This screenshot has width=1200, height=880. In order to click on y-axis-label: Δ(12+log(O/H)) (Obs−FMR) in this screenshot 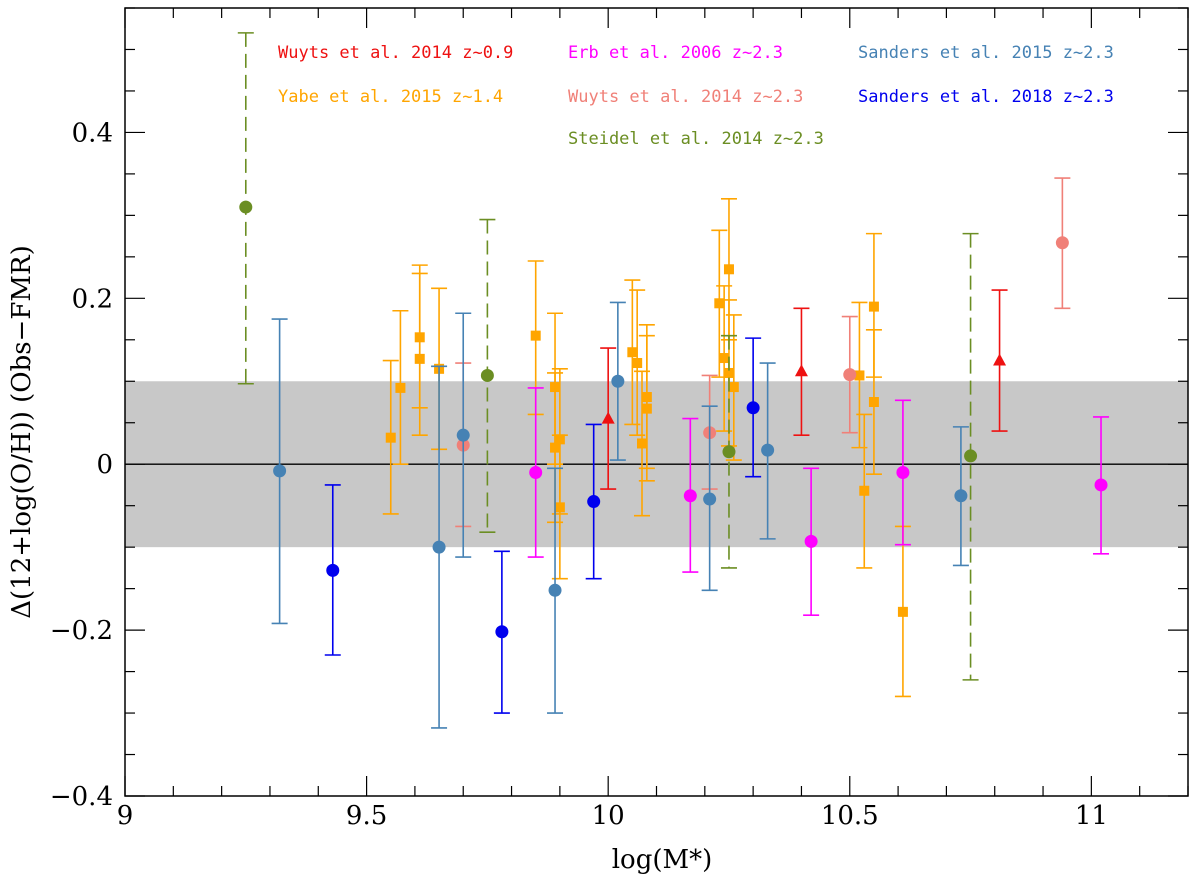, I will do `click(22, 431)`.